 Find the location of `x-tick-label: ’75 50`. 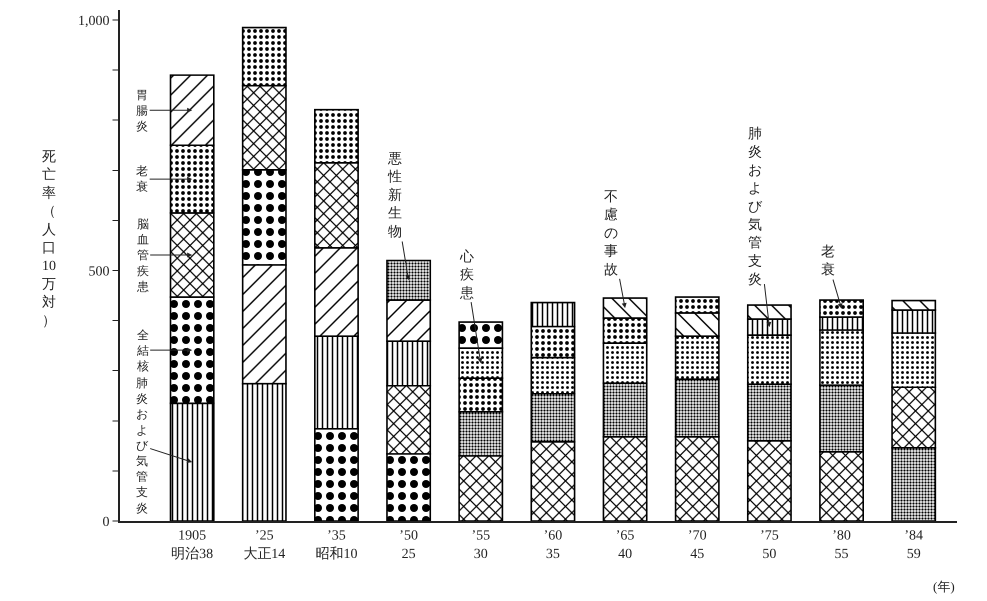

x-tick-label: ’75 50 is located at coordinates (769, 545).